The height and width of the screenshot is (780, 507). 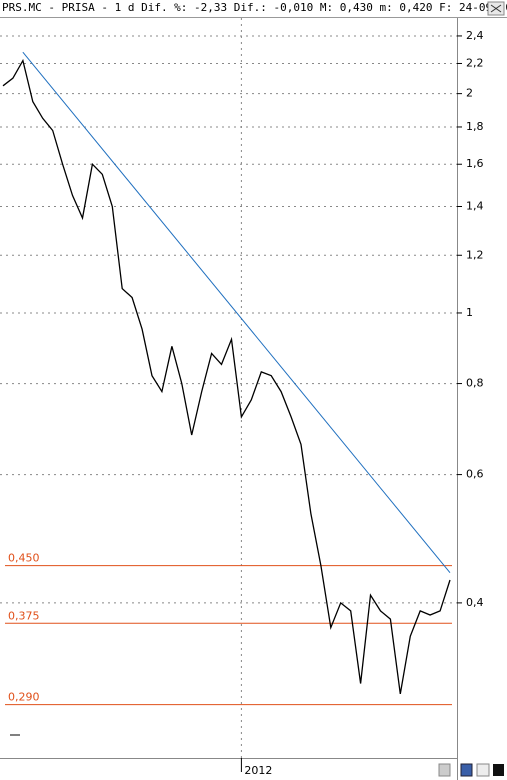 What do you see at coordinates (475, 254) in the screenshot?
I see `y-tick-label: 1,2` at bounding box center [475, 254].